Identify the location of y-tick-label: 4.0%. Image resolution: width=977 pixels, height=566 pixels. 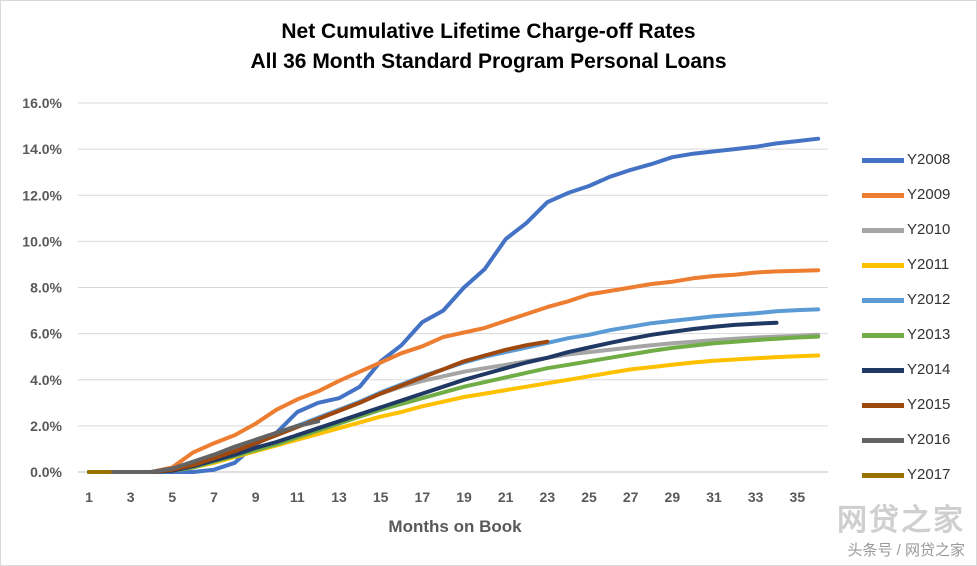
(46, 380).